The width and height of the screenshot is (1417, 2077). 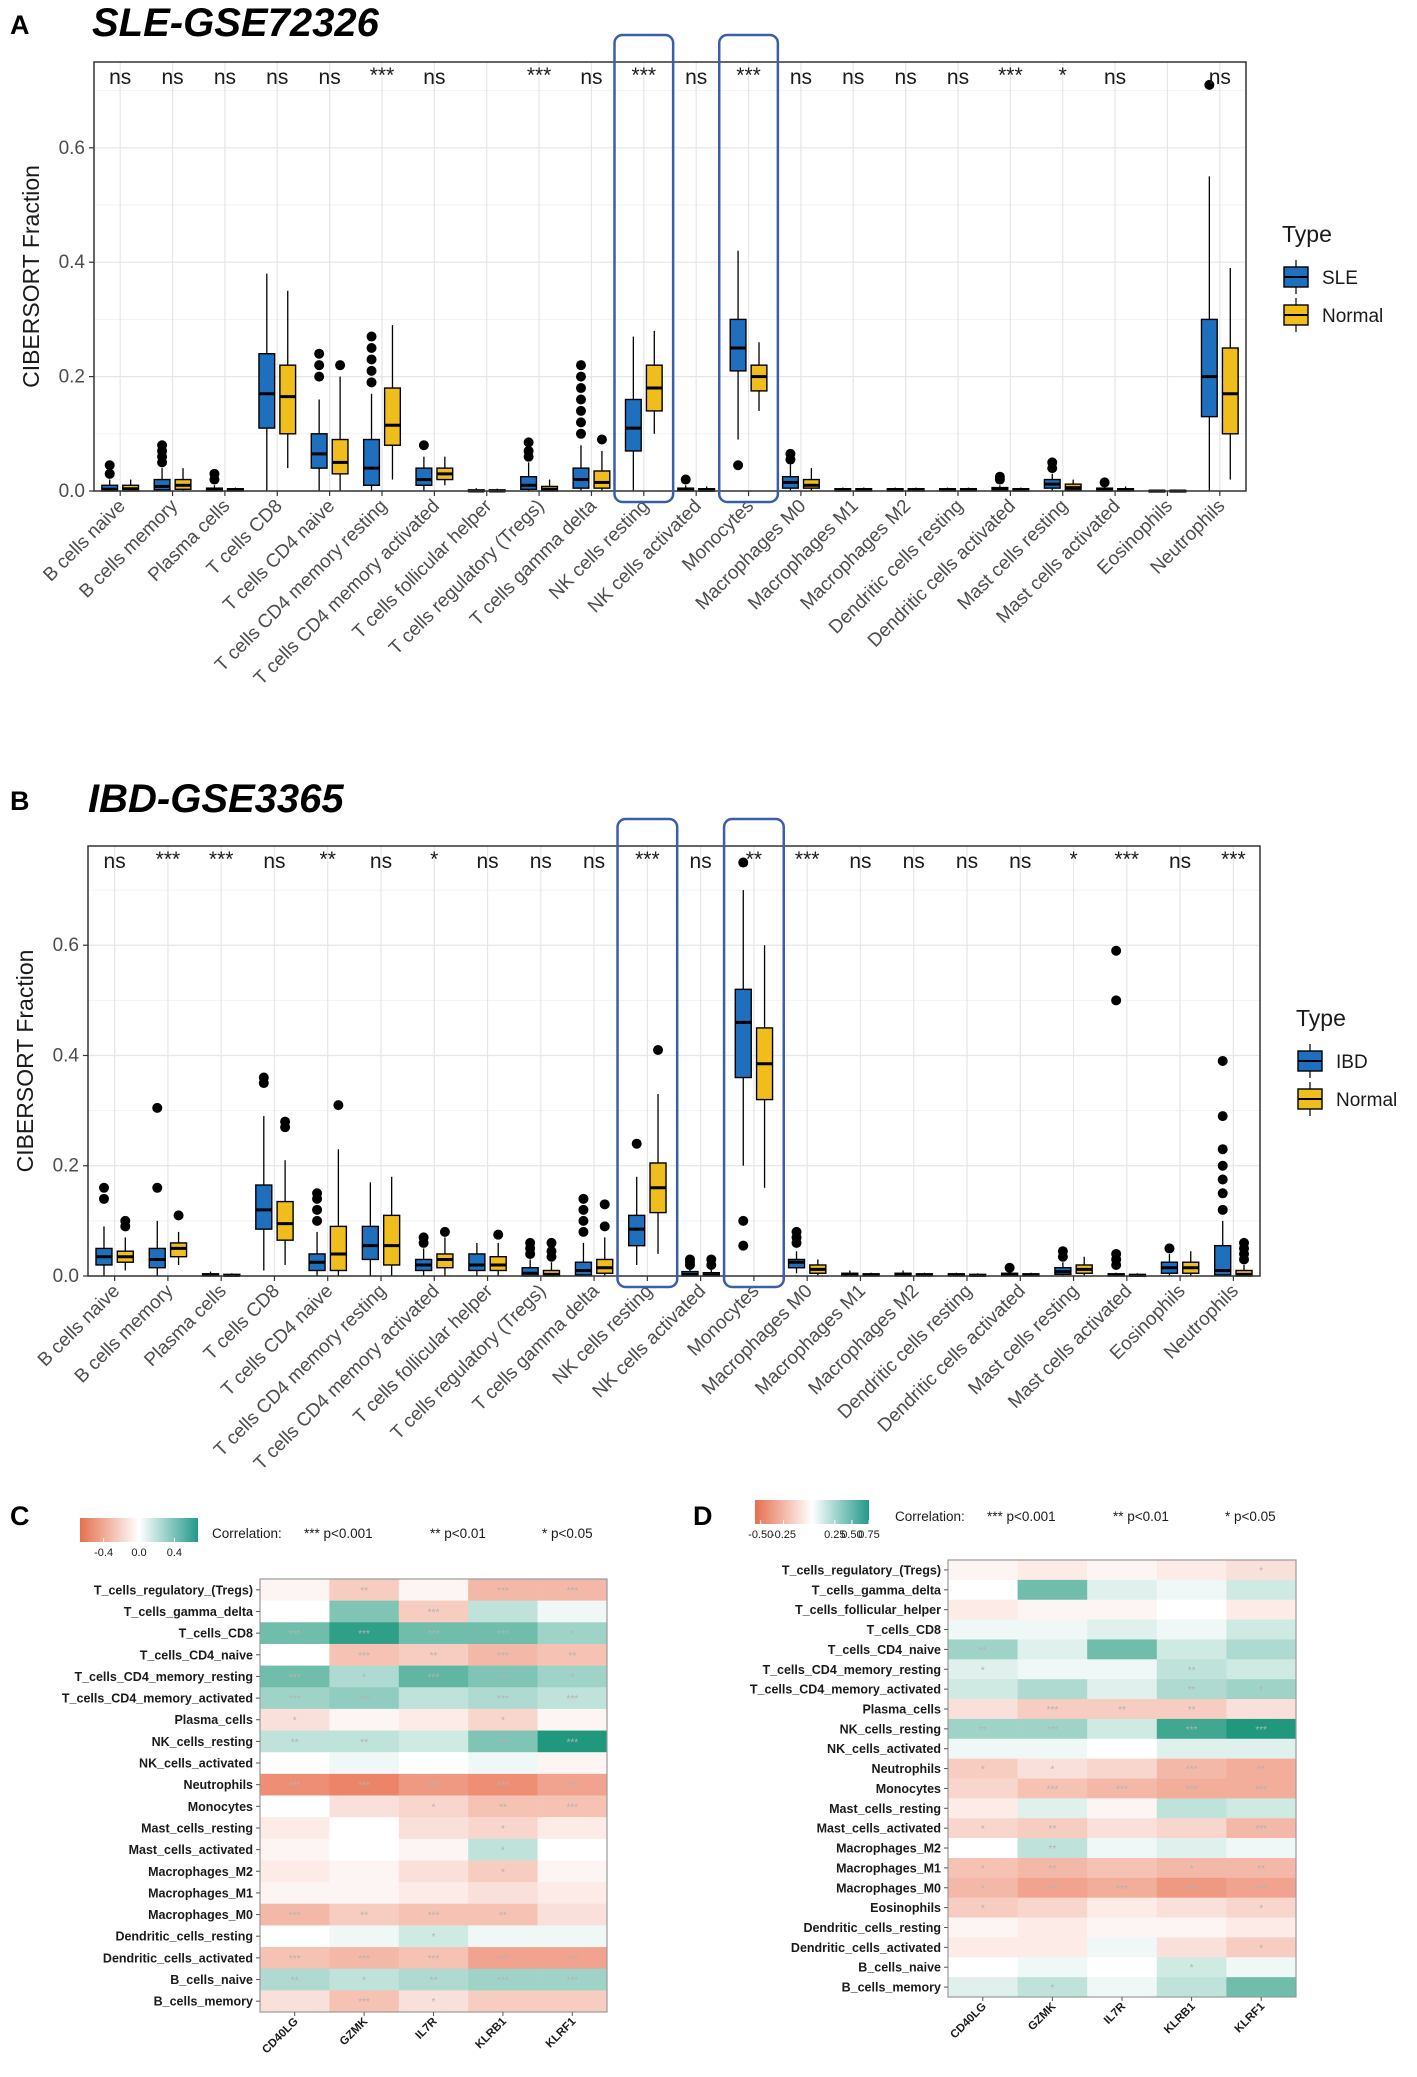 I want to click on heatmap-cell-mast-cells-activated-klrb1, so click(x=1191, y=1828).